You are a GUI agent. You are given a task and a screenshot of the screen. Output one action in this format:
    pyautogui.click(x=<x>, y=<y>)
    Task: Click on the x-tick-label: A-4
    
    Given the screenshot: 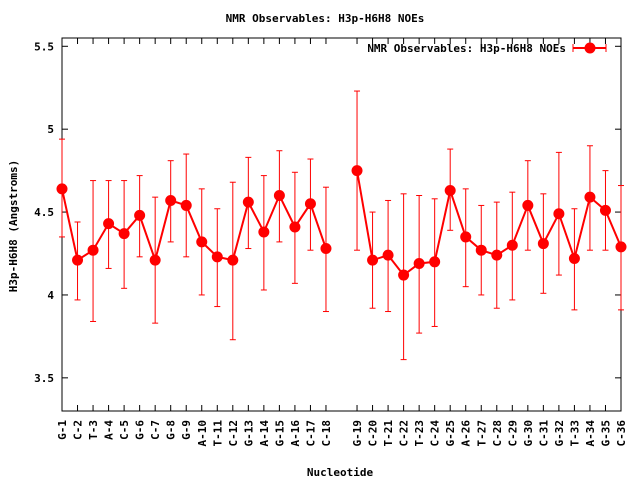 What is the action you would take?
    pyautogui.click(x=109, y=430)
    